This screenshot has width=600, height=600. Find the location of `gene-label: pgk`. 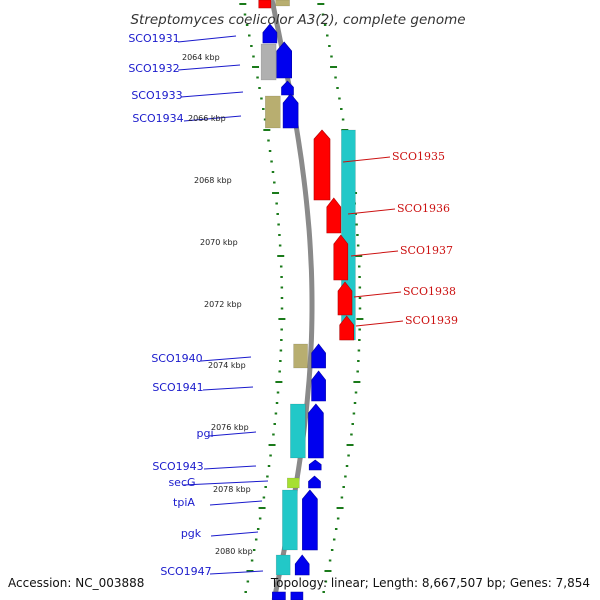

gene-label: pgk is located at coordinates (191, 533).